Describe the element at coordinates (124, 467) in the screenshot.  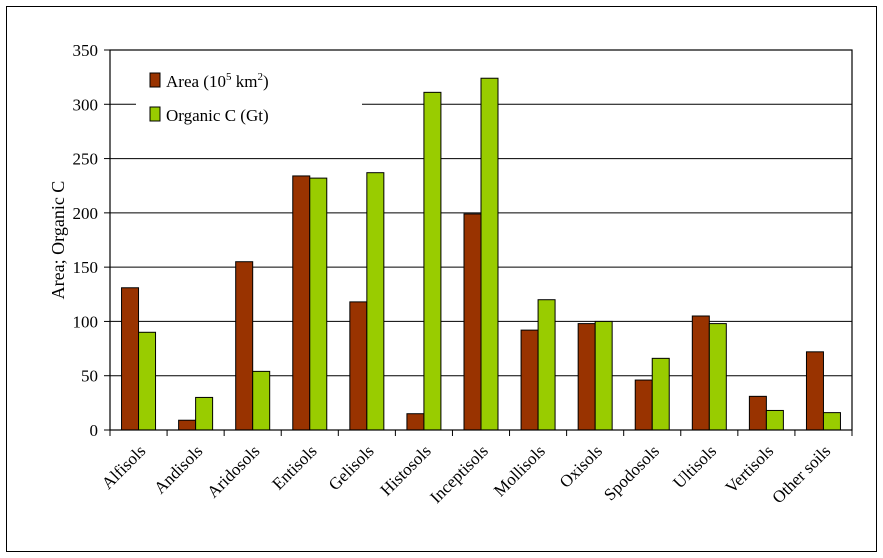
I see `x-tick-label: Alfisols` at that location.